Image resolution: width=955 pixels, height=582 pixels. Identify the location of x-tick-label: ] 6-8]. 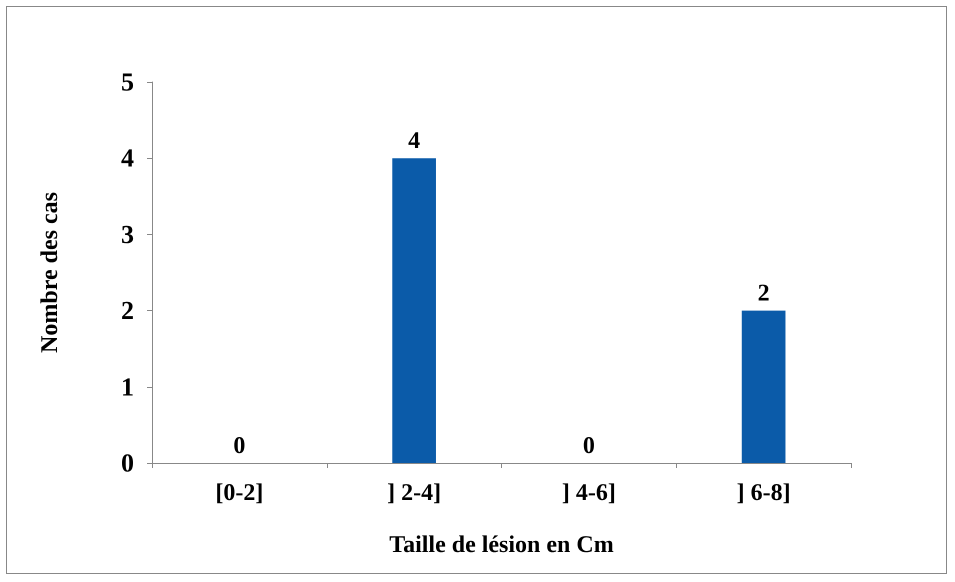
(763, 493).